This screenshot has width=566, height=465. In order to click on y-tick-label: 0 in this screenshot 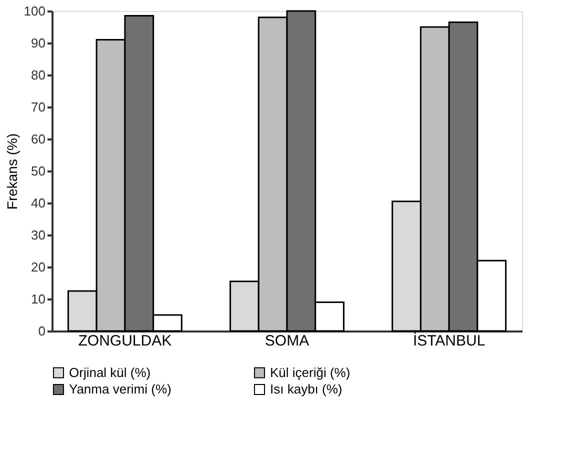, I will do `click(42, 331)`.